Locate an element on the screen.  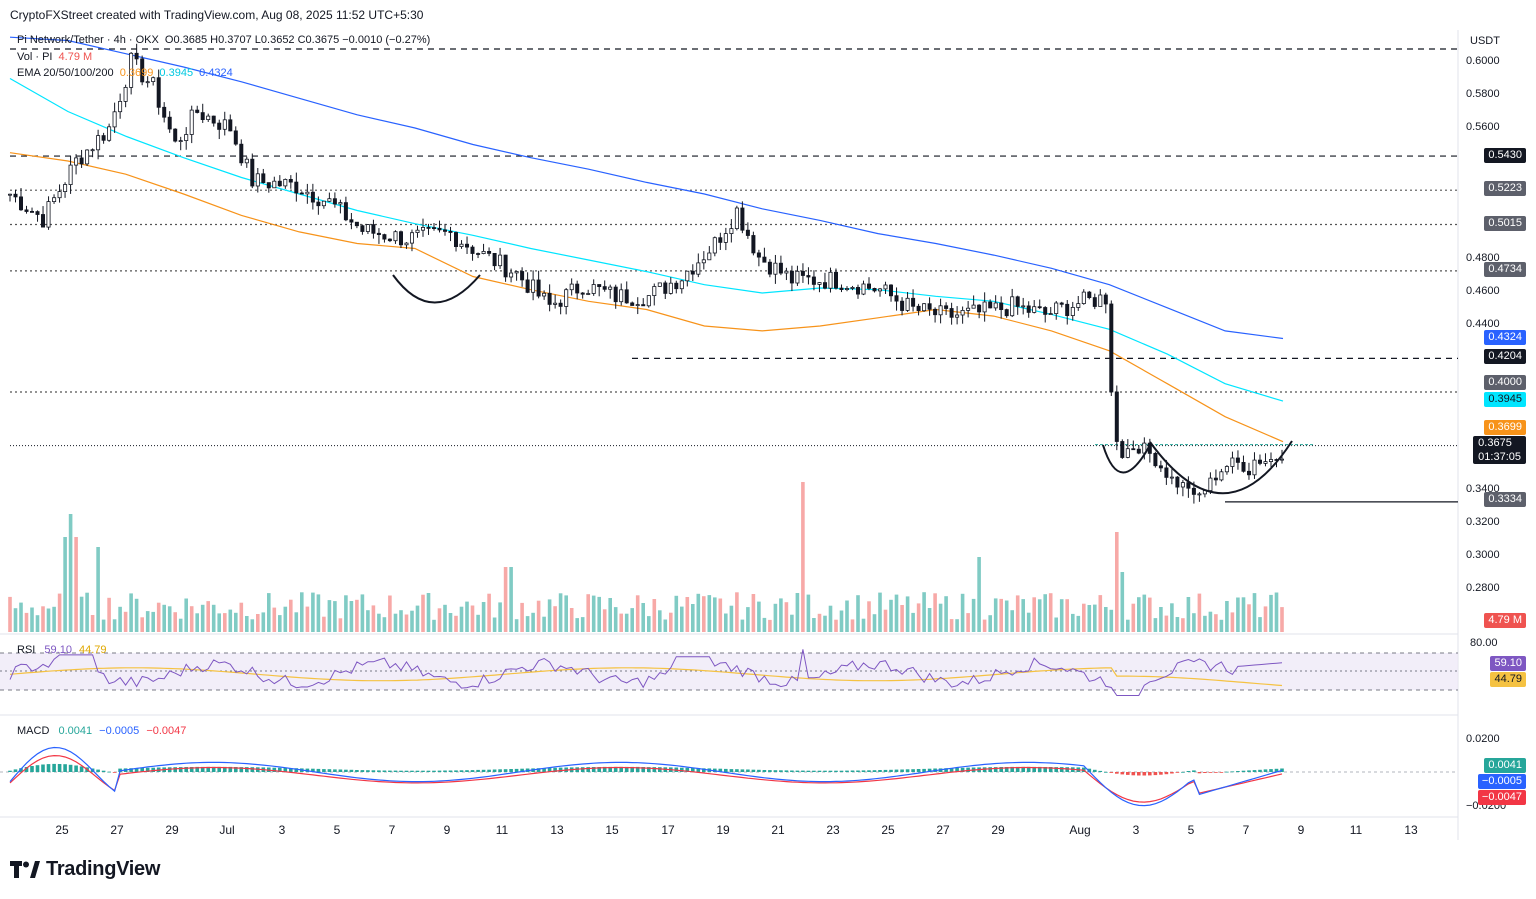
macd-value: 0.0041 is located at coordinates (75, 731).